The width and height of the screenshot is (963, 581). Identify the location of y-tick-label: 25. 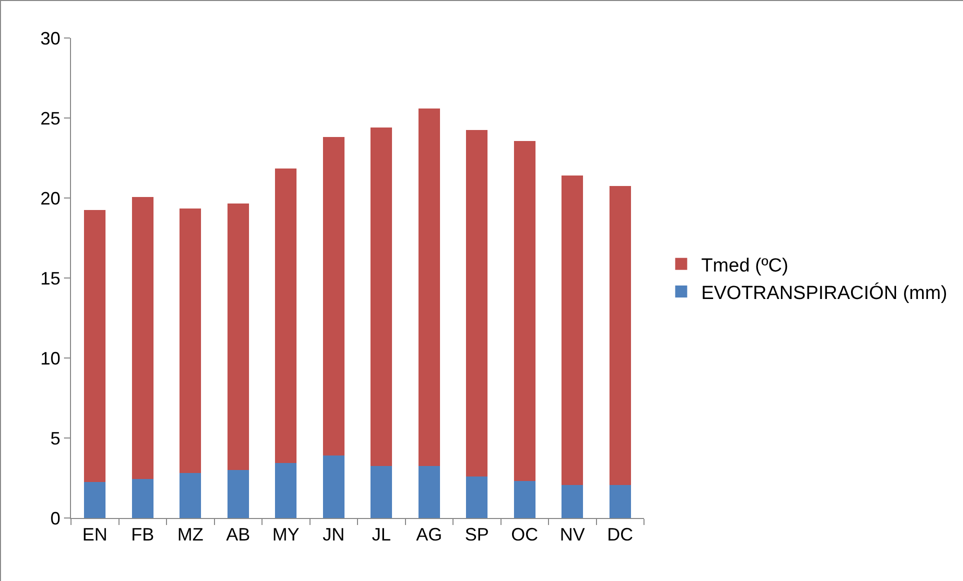
(50, 118).